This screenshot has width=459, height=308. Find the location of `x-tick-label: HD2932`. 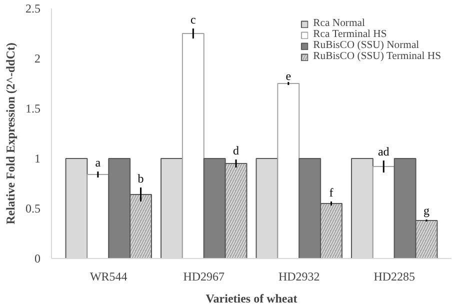

x-tick-label: HD2932 is located at coordinates (299, 277).